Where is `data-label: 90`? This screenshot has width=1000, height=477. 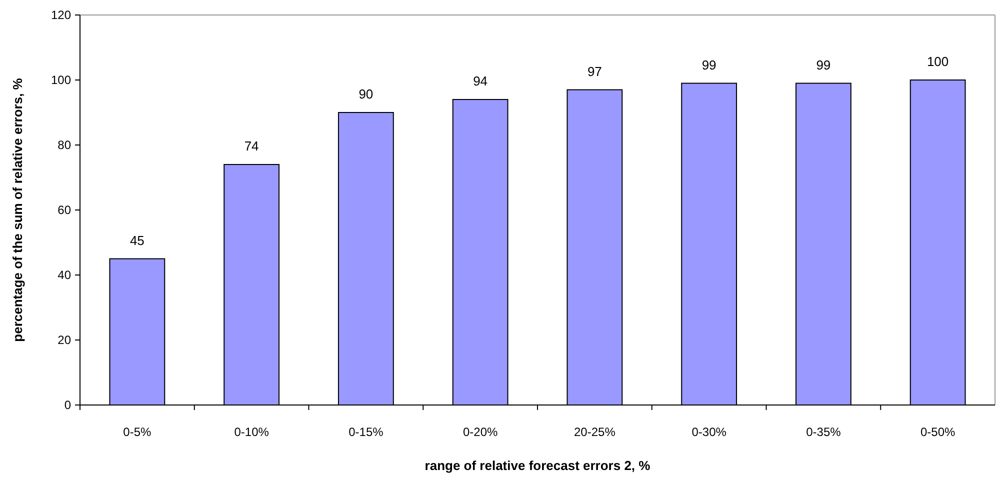
data-label: 90 is located at coordinates (366, 94).